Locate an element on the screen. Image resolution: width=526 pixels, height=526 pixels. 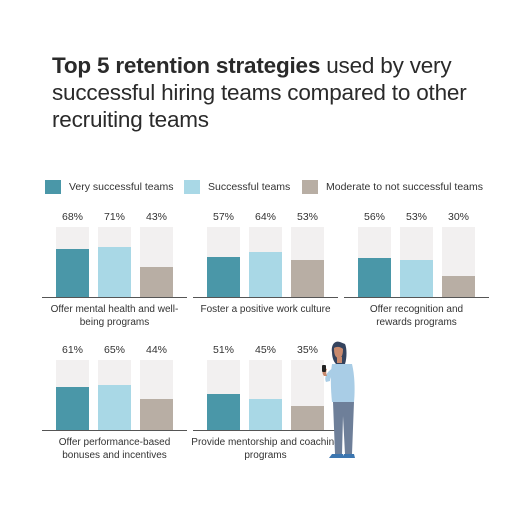
value-label: 56% is located at coordinates (374, 217).